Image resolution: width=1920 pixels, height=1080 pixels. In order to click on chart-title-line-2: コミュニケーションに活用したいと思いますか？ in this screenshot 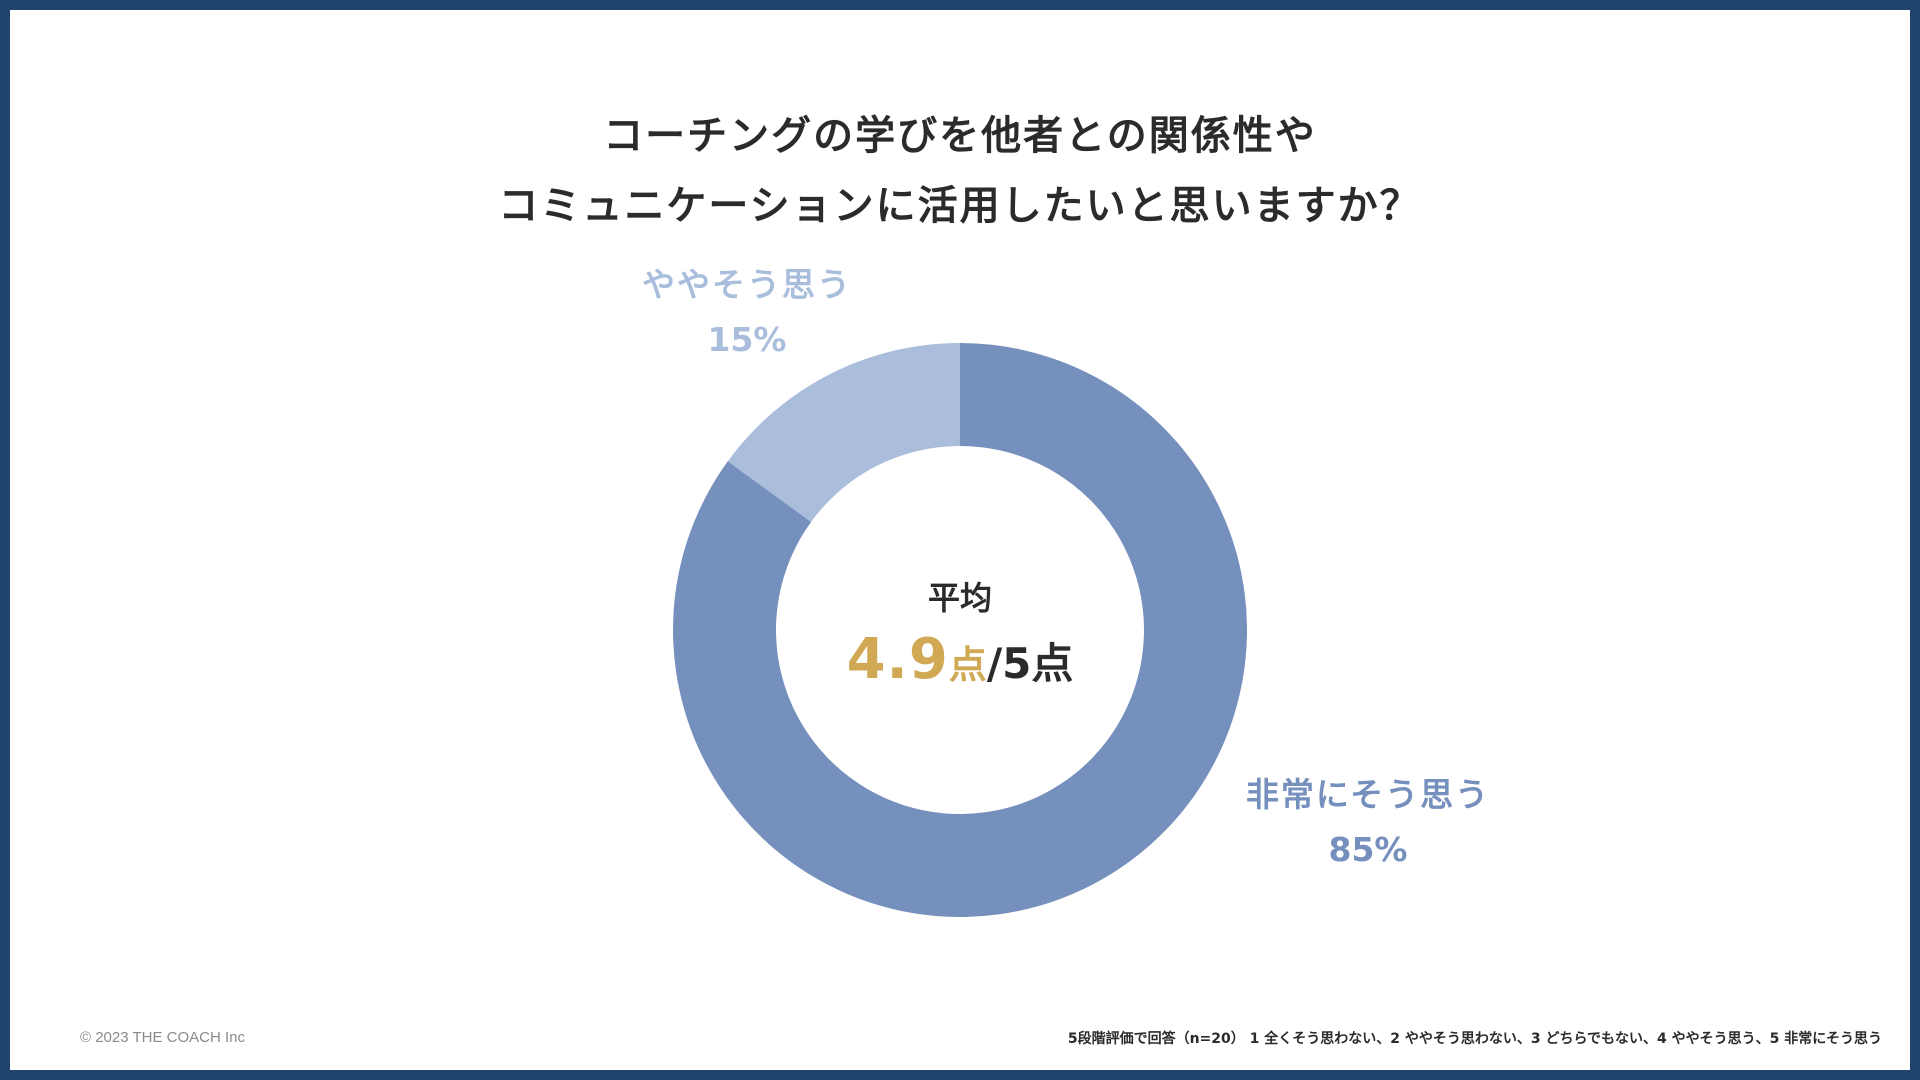, I will do `click(960, 206)`.